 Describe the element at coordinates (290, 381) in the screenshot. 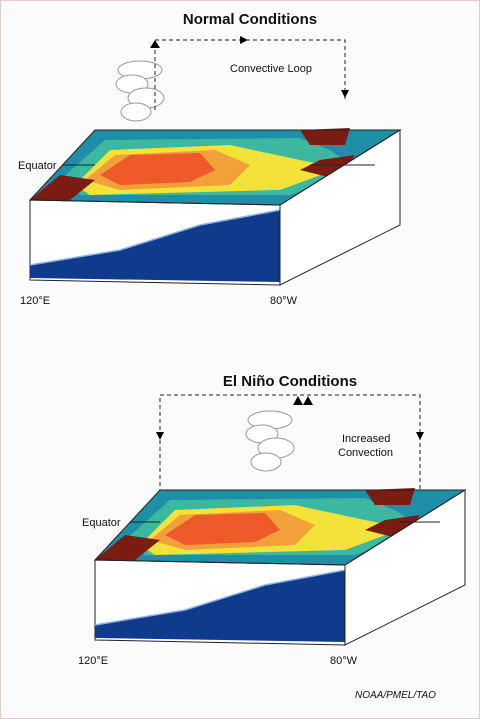

I see `panel-title: El Niño Conditions` at that location.